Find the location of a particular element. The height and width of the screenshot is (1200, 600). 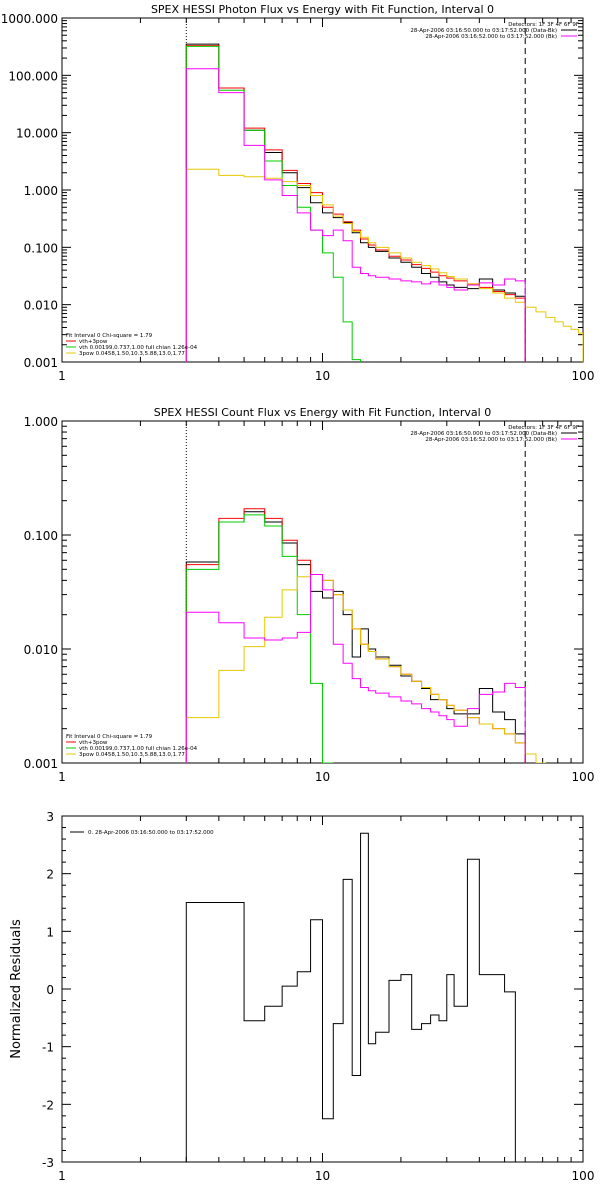

y-tick-label: 10.000 is located at coordinates (37, 134).